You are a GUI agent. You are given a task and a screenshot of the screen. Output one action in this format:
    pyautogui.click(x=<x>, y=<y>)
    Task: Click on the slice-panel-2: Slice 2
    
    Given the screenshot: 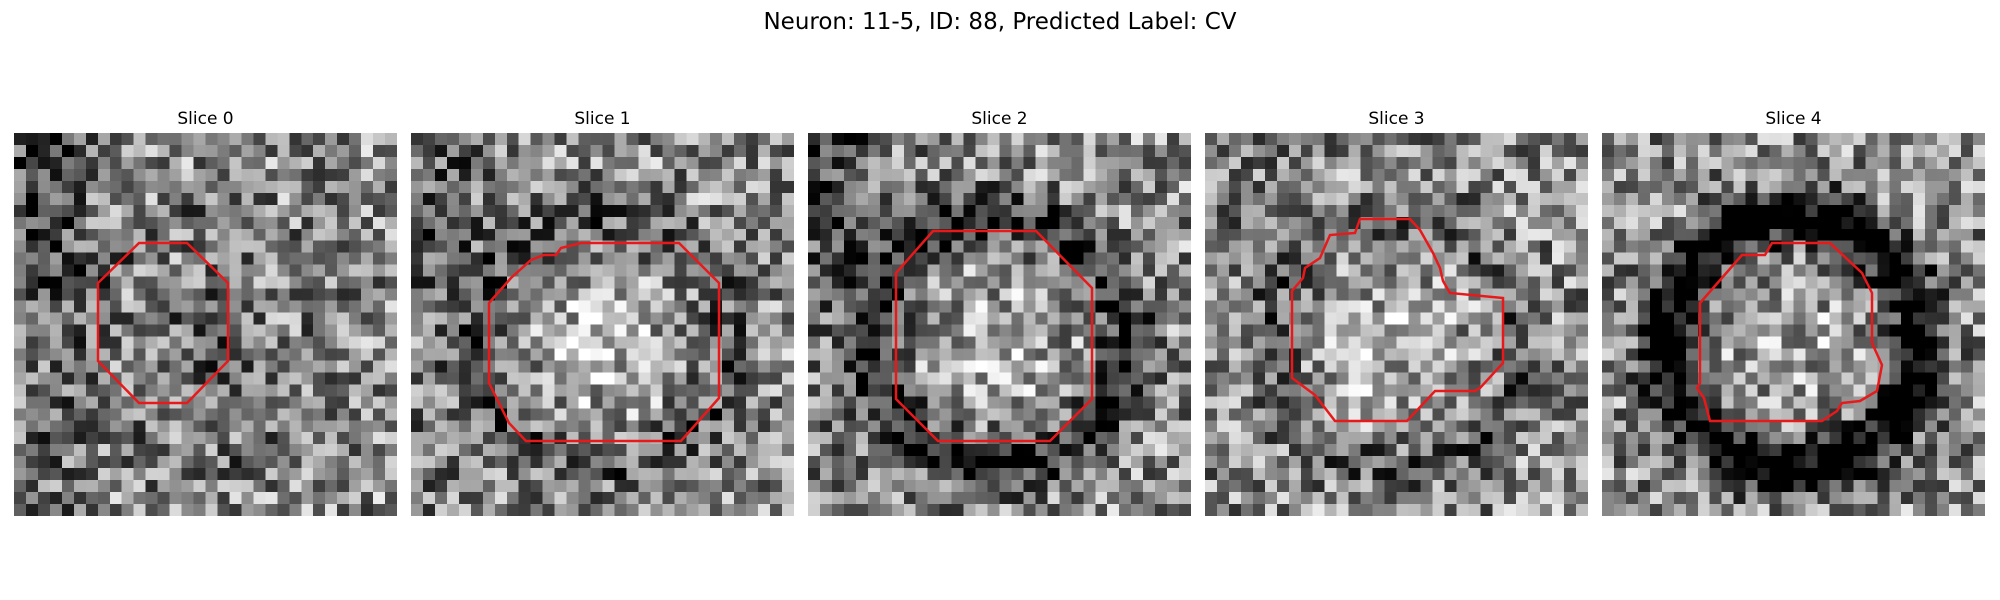 What is the action you would take?
    pyautogui.click(x=999, y=310)
    